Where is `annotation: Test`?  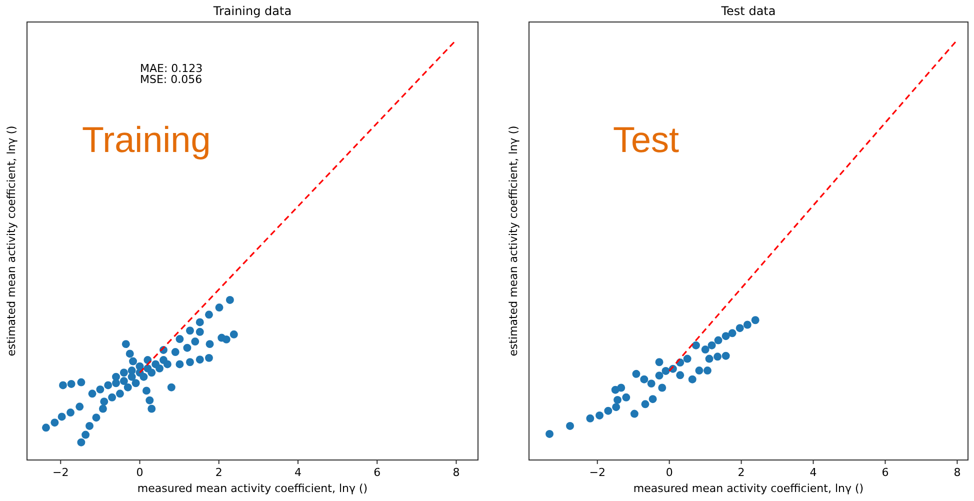 annotation: Test is located at coordinates (646, 139).